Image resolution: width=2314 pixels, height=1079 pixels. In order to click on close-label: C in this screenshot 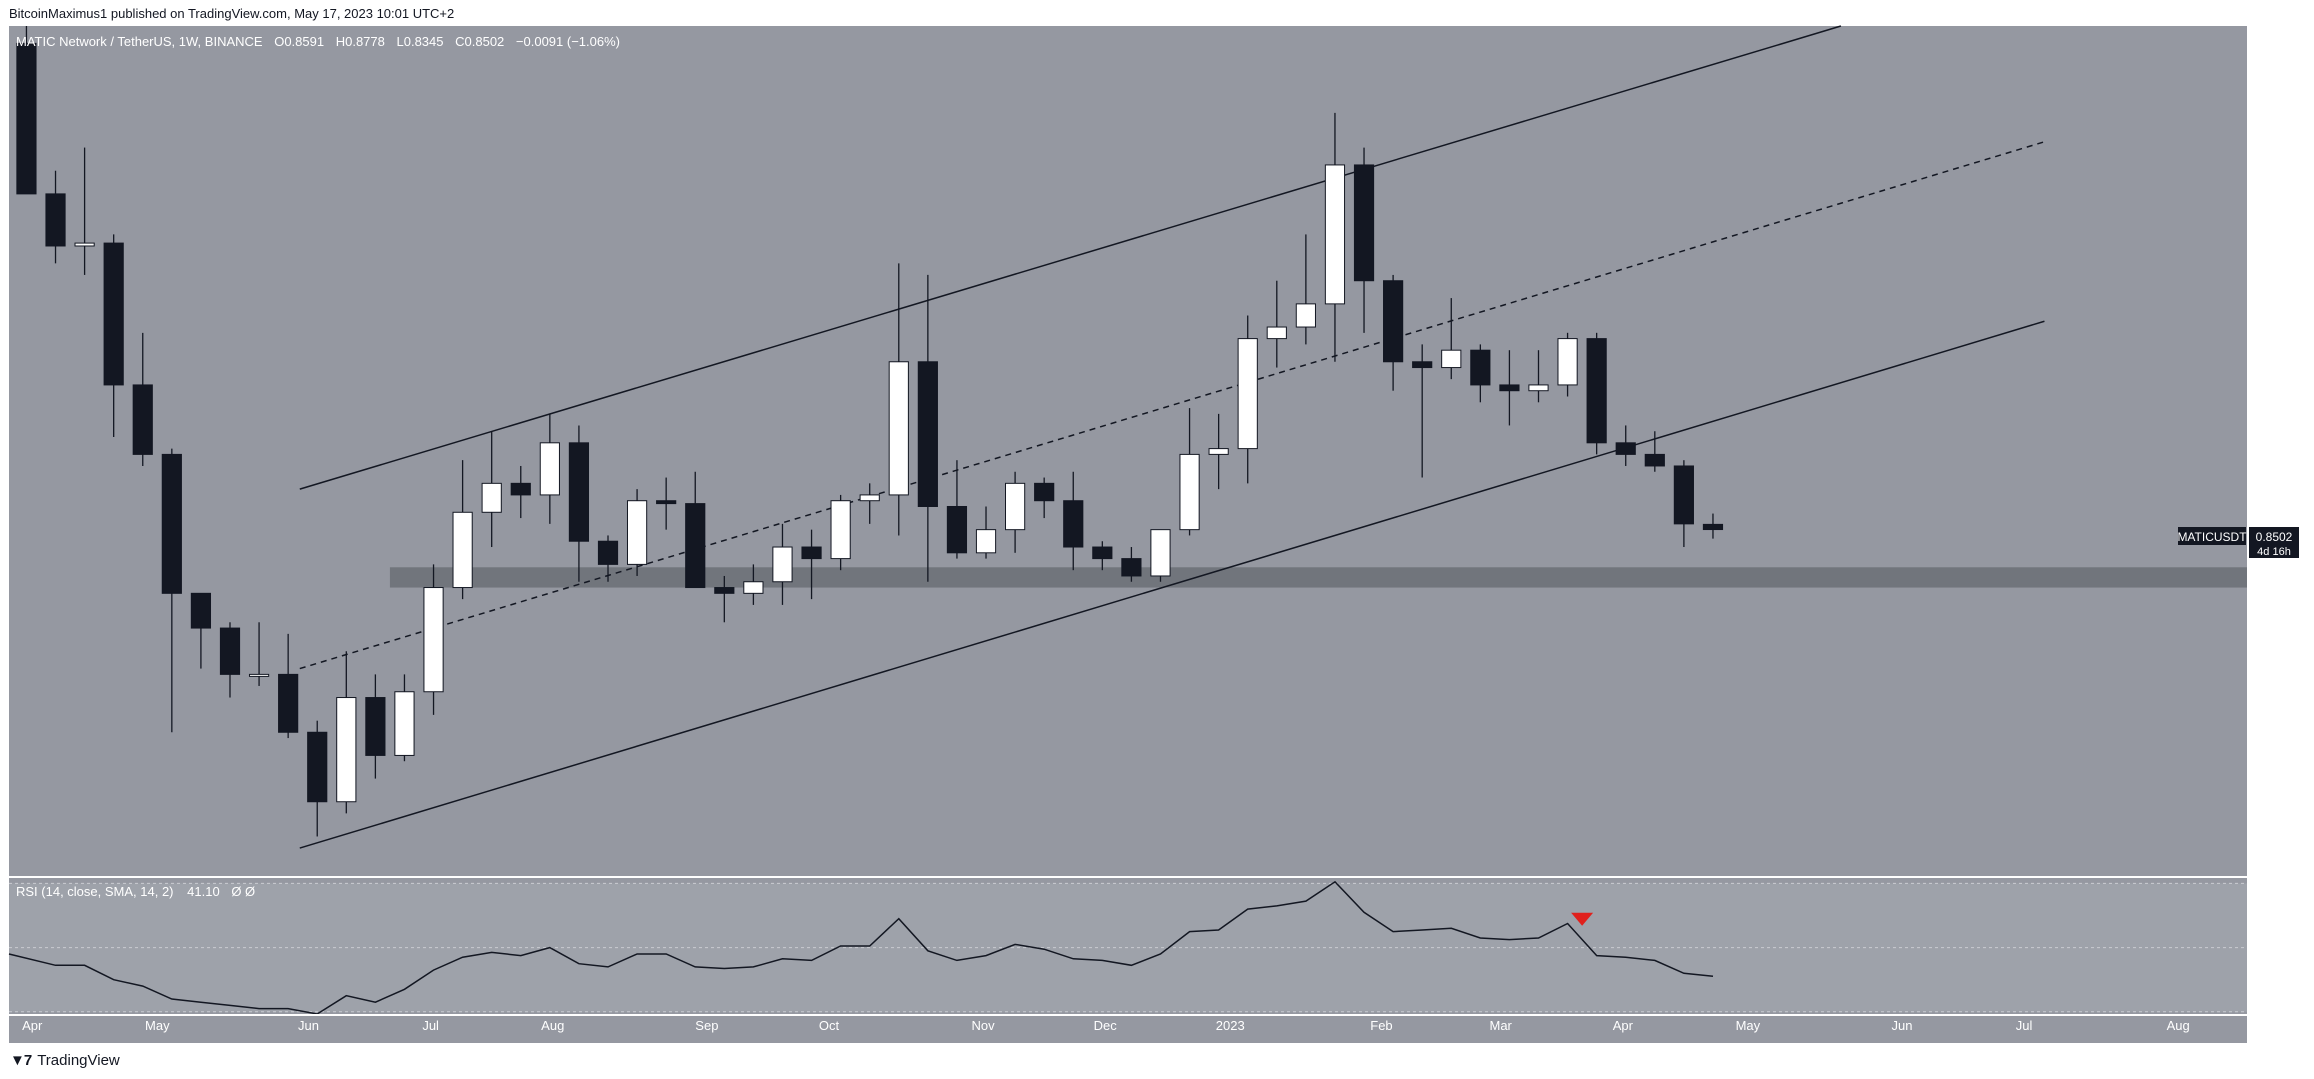, I will do `click(459, 41)`.